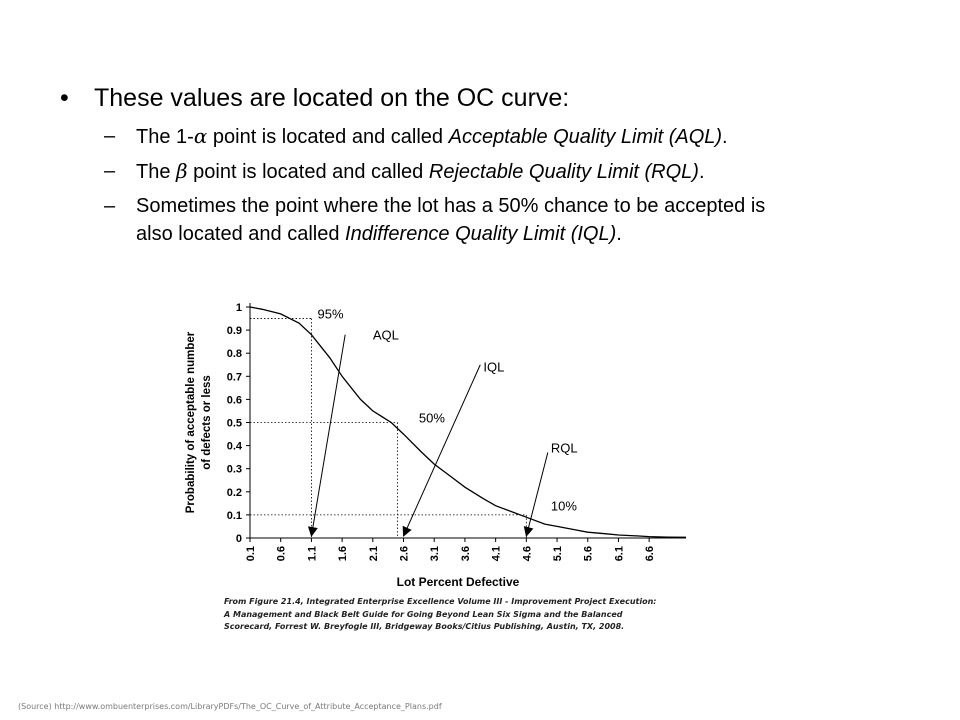  I want to click on x-tick-label: 2.6, so click(405, 553).